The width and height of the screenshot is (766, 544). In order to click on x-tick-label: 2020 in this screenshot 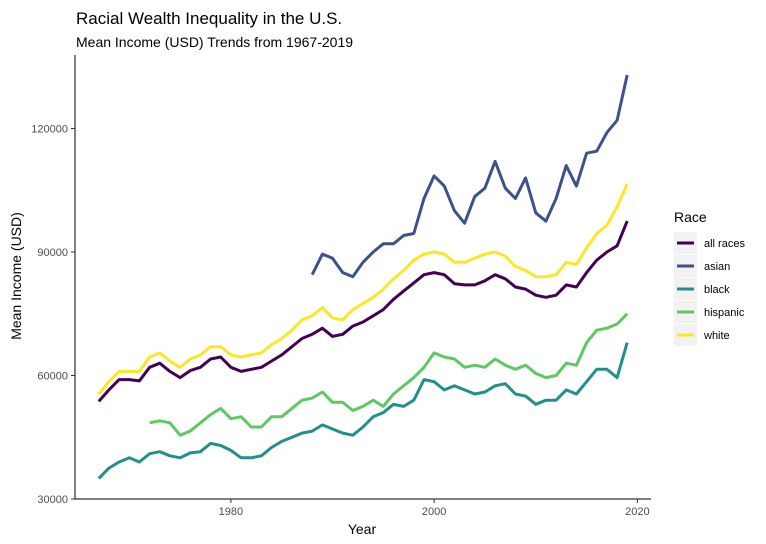, I will do `click(637, 512)`.